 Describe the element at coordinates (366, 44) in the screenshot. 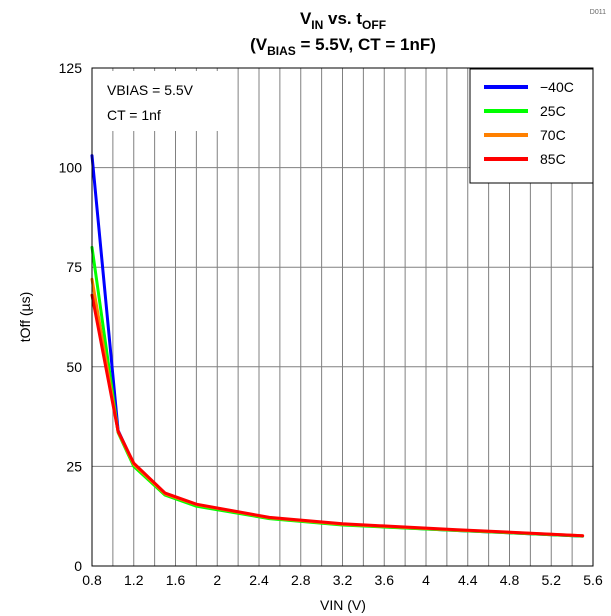

I see `title-line2-b: = 5.5V, CT = 1nF)` at that location.